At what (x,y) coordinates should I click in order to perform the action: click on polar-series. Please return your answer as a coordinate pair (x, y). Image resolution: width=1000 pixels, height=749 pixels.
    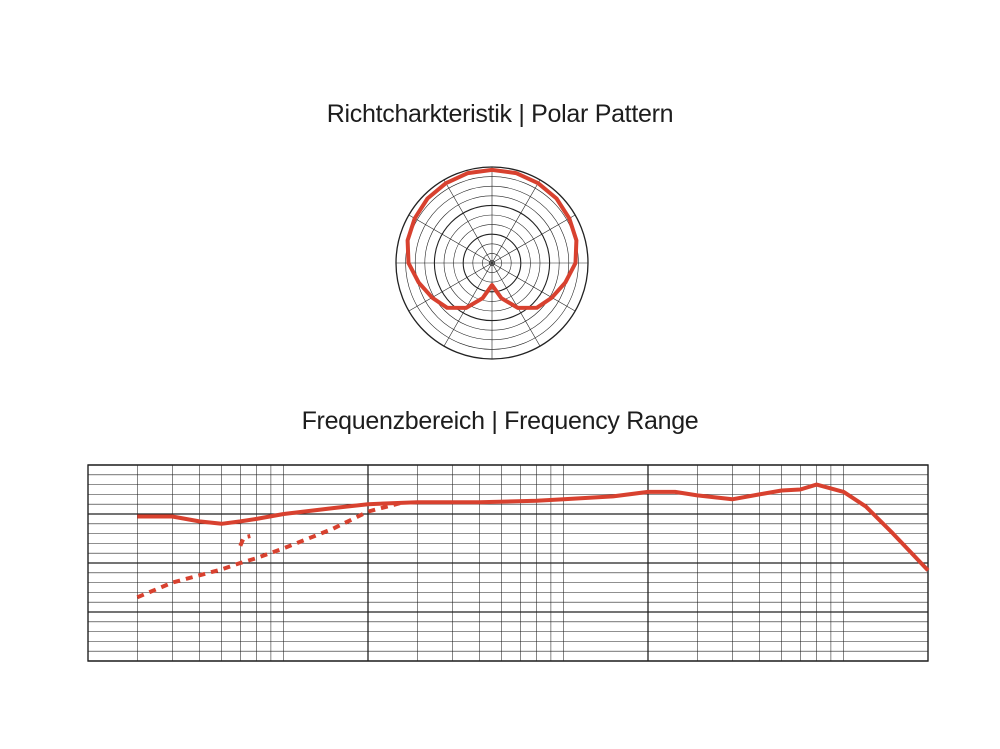
    Looking at the image, I should click on (492, 238).